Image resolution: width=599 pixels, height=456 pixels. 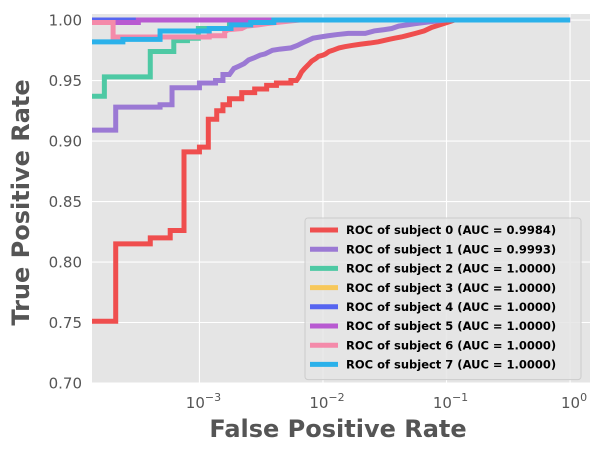 What do you see at coordinates (337, 429) in the screenshot?
I see `x-axis-title: False Positive Rate` at bounding box center [337, 429].